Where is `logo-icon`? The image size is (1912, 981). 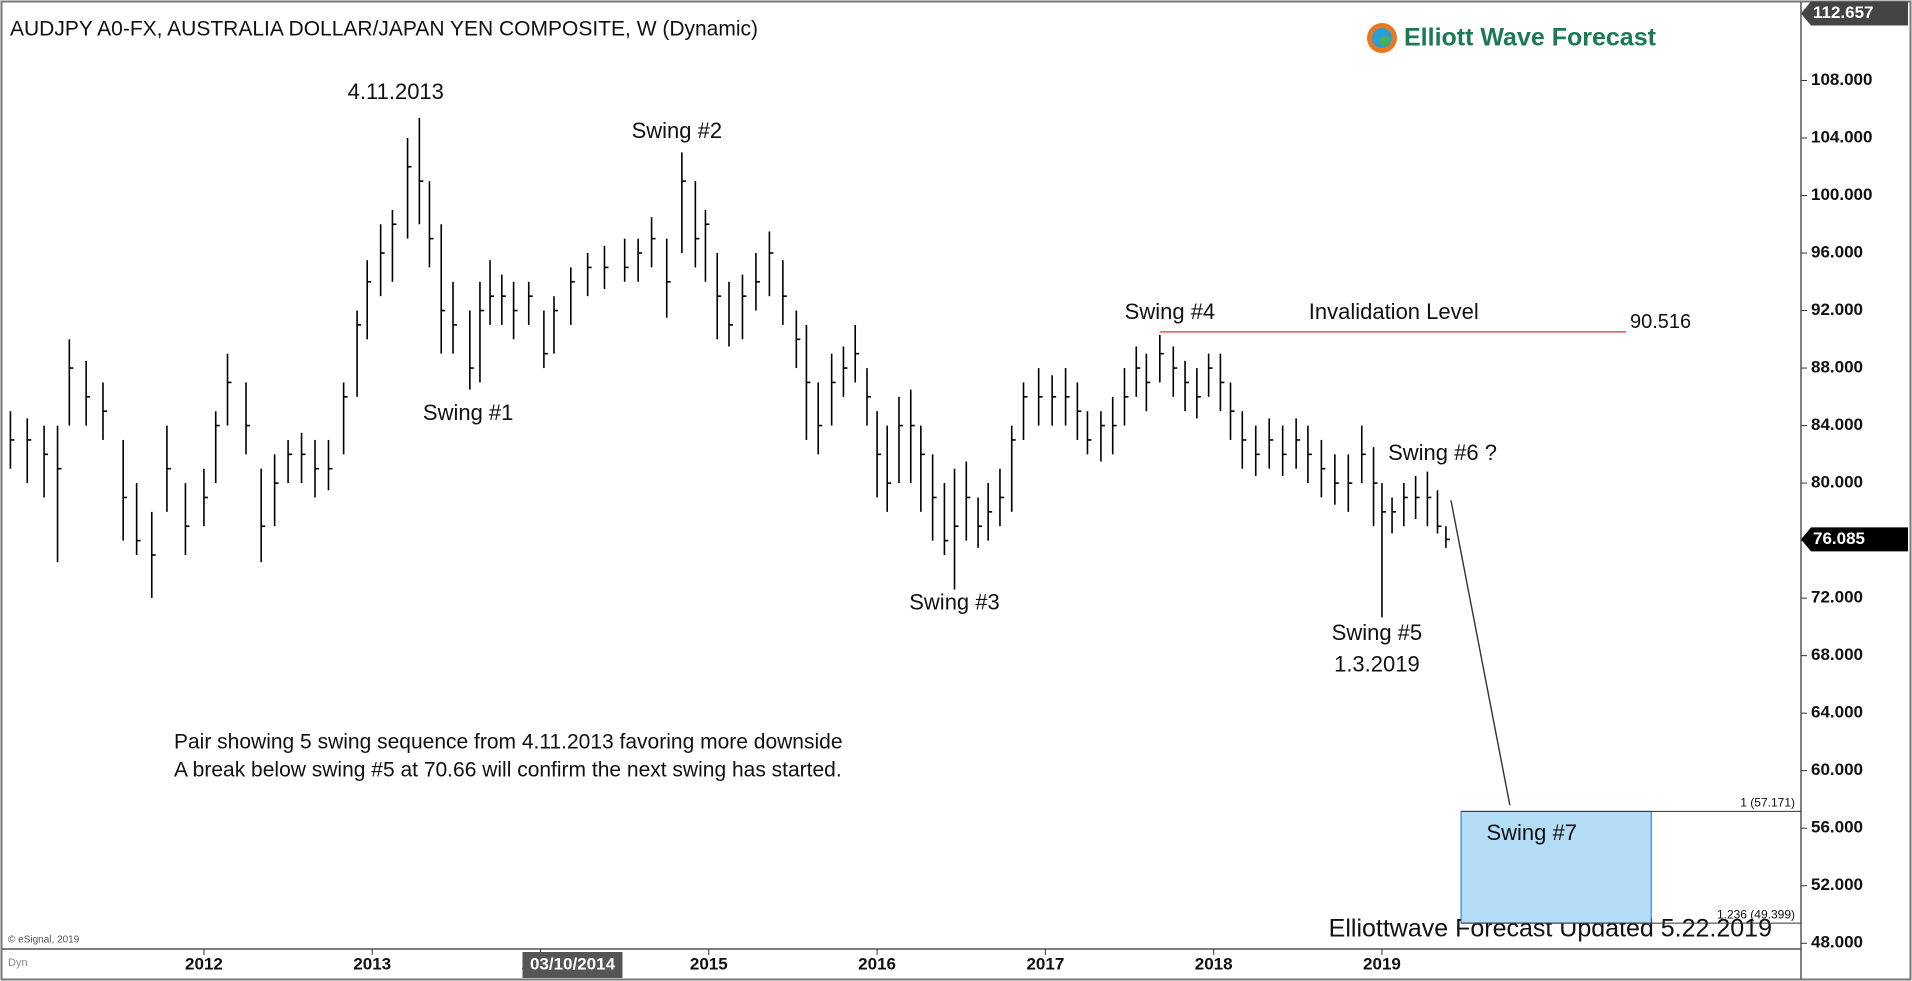 logo-icon is located at coordinates (1385, 41).